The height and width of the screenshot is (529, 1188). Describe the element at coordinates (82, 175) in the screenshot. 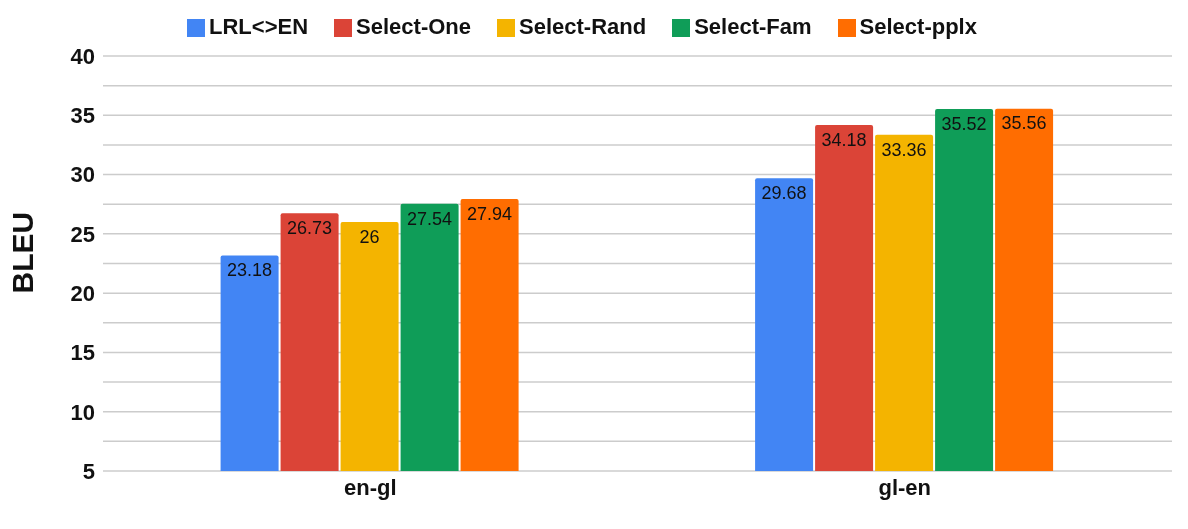

I see `y-tick-label: 30` at that location.